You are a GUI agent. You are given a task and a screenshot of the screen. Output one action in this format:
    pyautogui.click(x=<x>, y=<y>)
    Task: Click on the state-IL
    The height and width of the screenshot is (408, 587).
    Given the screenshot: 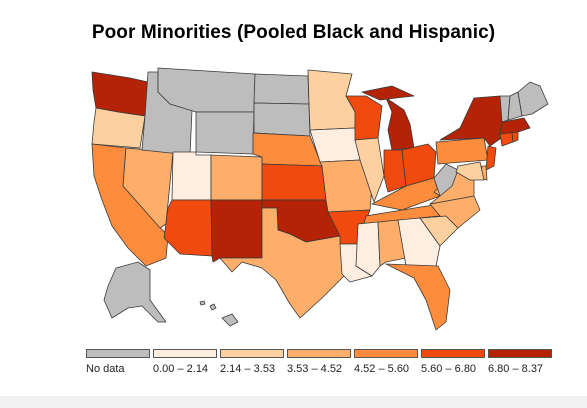 What is the action you would take?
    pyautogui.click(x=369, y=170)
    